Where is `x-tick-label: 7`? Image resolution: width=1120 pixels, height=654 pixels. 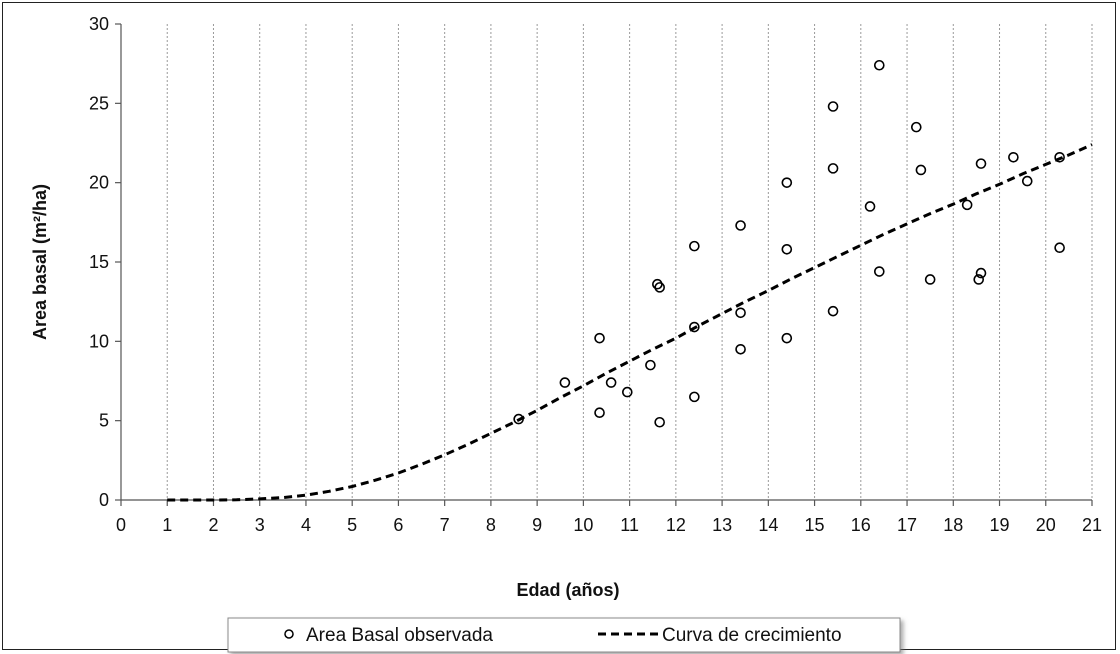
x-tick-label: 7 is located at coordinates (445, 525).